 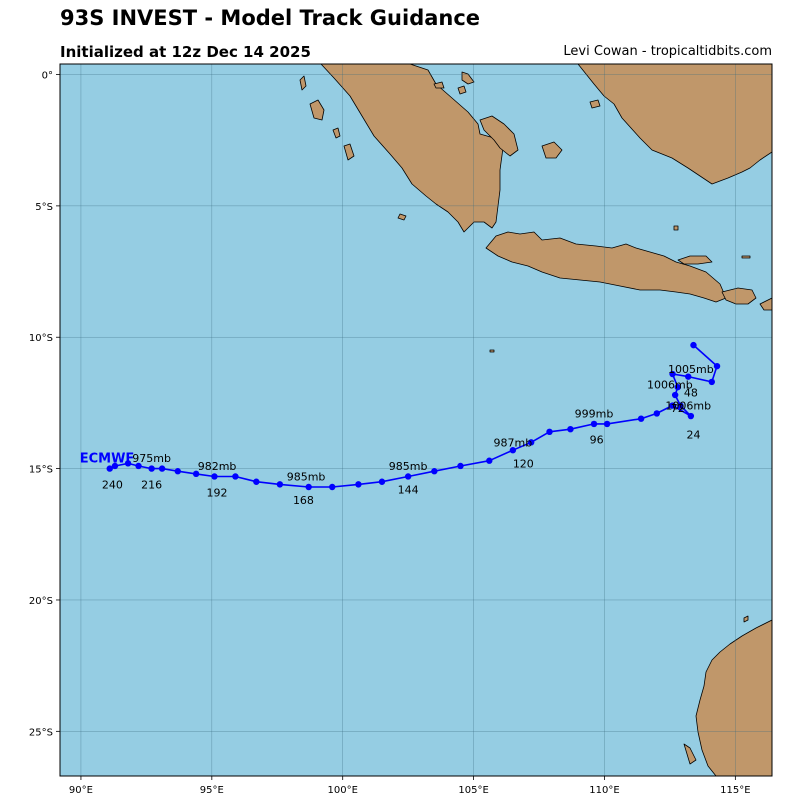 What do you see at coordinates (303, 500) in the screenshot?
I see `forecast-hour-label: 168` at bounding box center [303, 500].